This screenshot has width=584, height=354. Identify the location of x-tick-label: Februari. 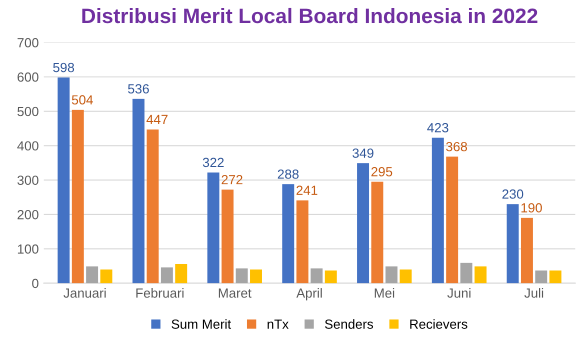
(160, 293).